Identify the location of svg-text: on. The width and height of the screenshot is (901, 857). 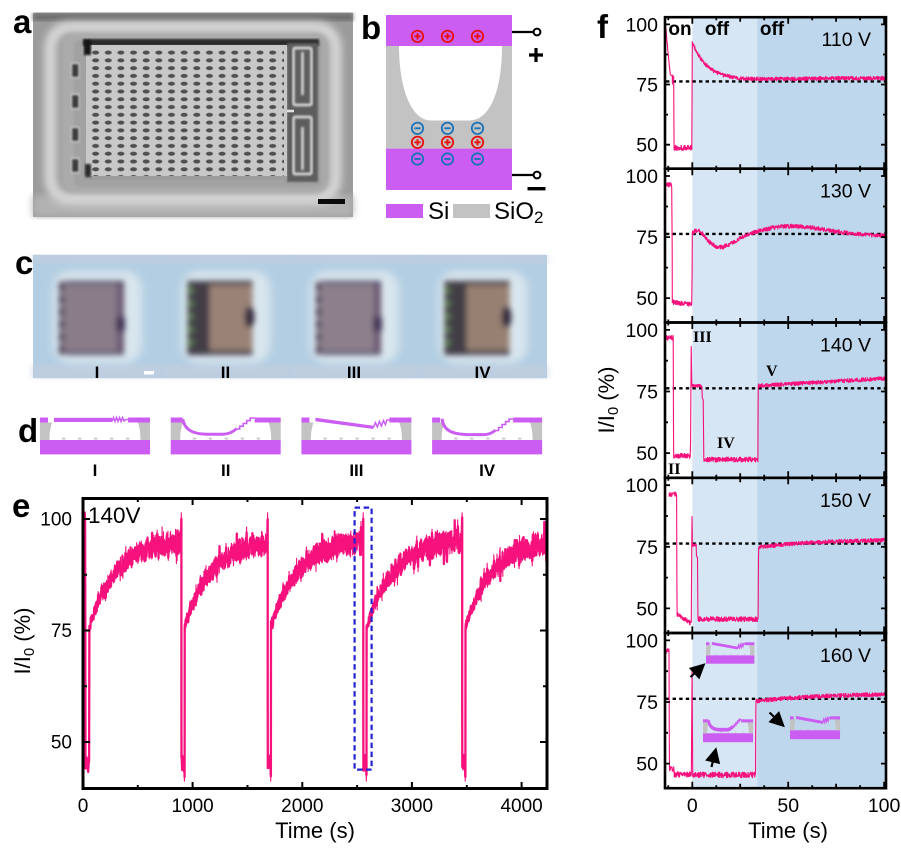
(679, 29).